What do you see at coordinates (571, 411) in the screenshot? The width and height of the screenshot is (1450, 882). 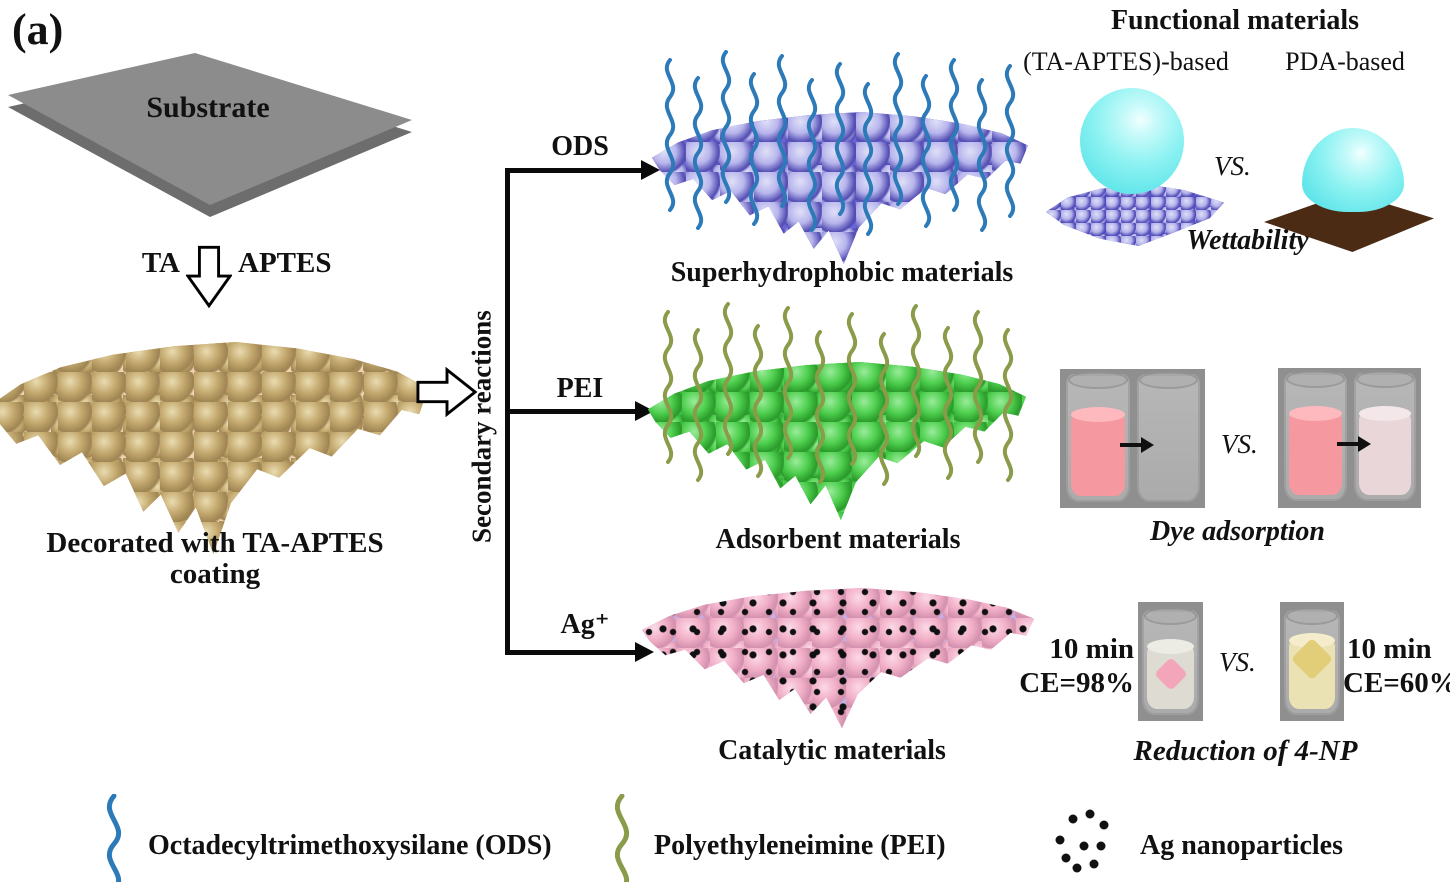 I see `branch-line-pei` at bounding box center [571, 411].